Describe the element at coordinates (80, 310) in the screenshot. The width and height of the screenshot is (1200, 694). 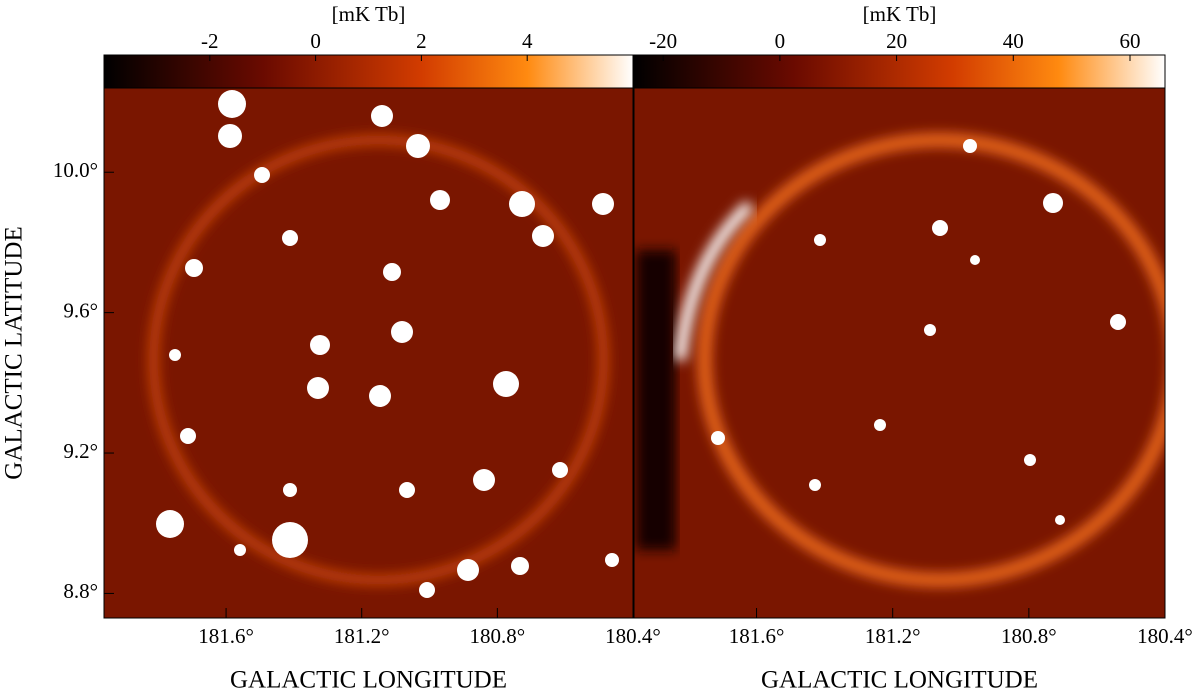
I see `y-tick-label: 9.6°` at that location.